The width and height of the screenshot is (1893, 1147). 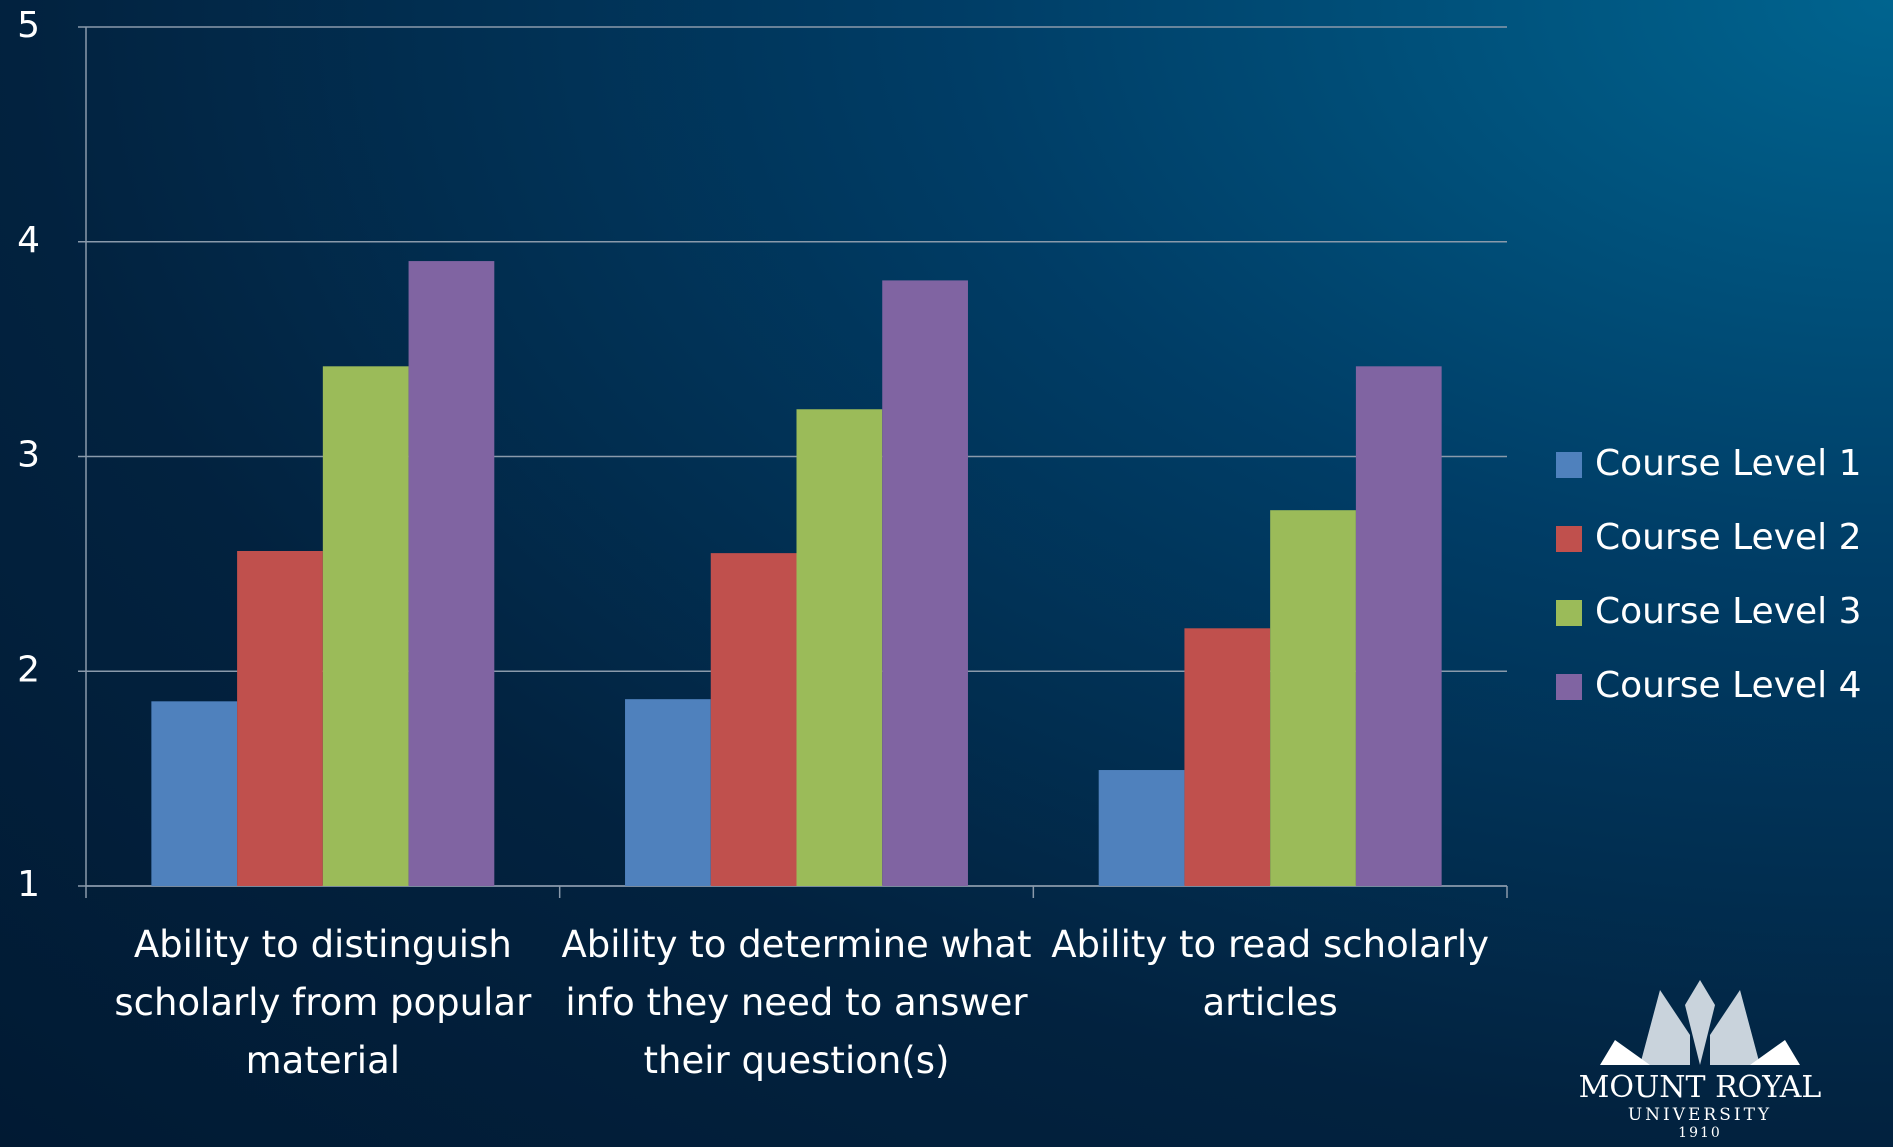 I want to click on logo: MOUNT ROYAL UNIVERSITY 1910, so click(x=1700, y=1105).